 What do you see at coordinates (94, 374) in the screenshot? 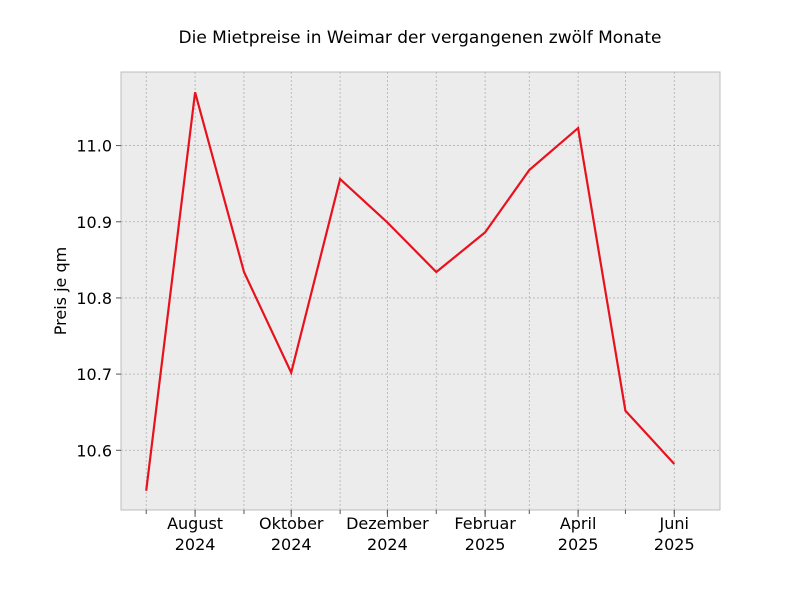
I see `y-tick-label: 10.7` at bounding box center [94, 374].